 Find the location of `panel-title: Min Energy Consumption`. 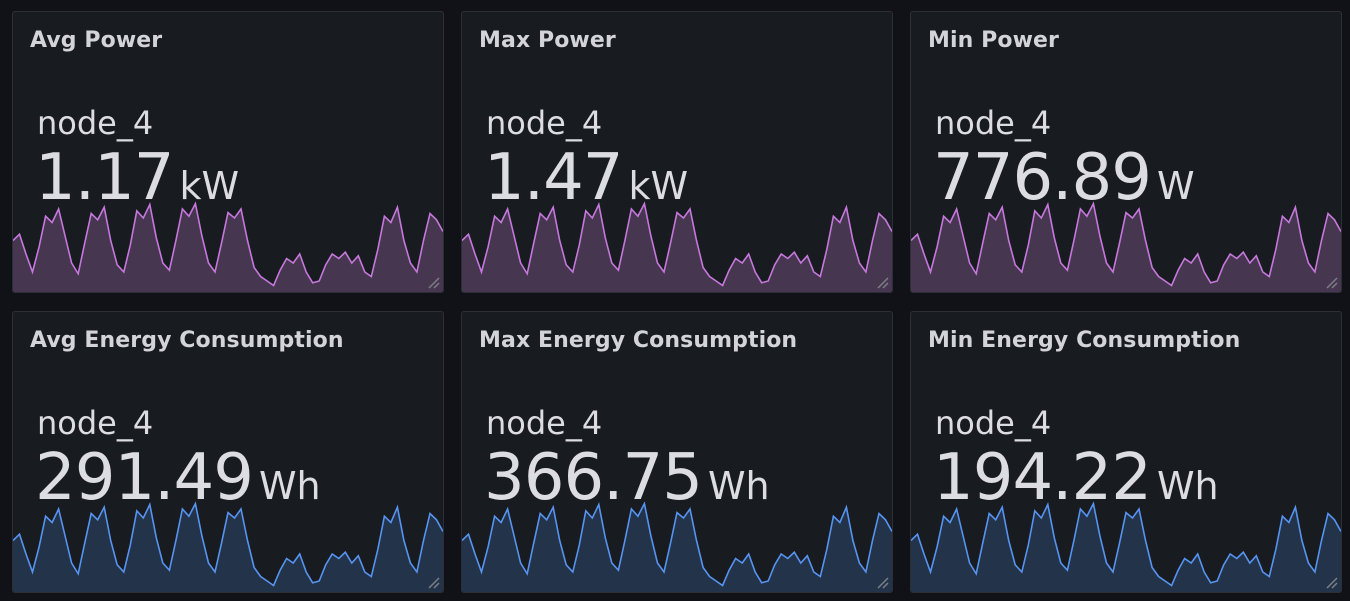

panel-title: Min Energy Consumption is located at coordinates (1084, 340).